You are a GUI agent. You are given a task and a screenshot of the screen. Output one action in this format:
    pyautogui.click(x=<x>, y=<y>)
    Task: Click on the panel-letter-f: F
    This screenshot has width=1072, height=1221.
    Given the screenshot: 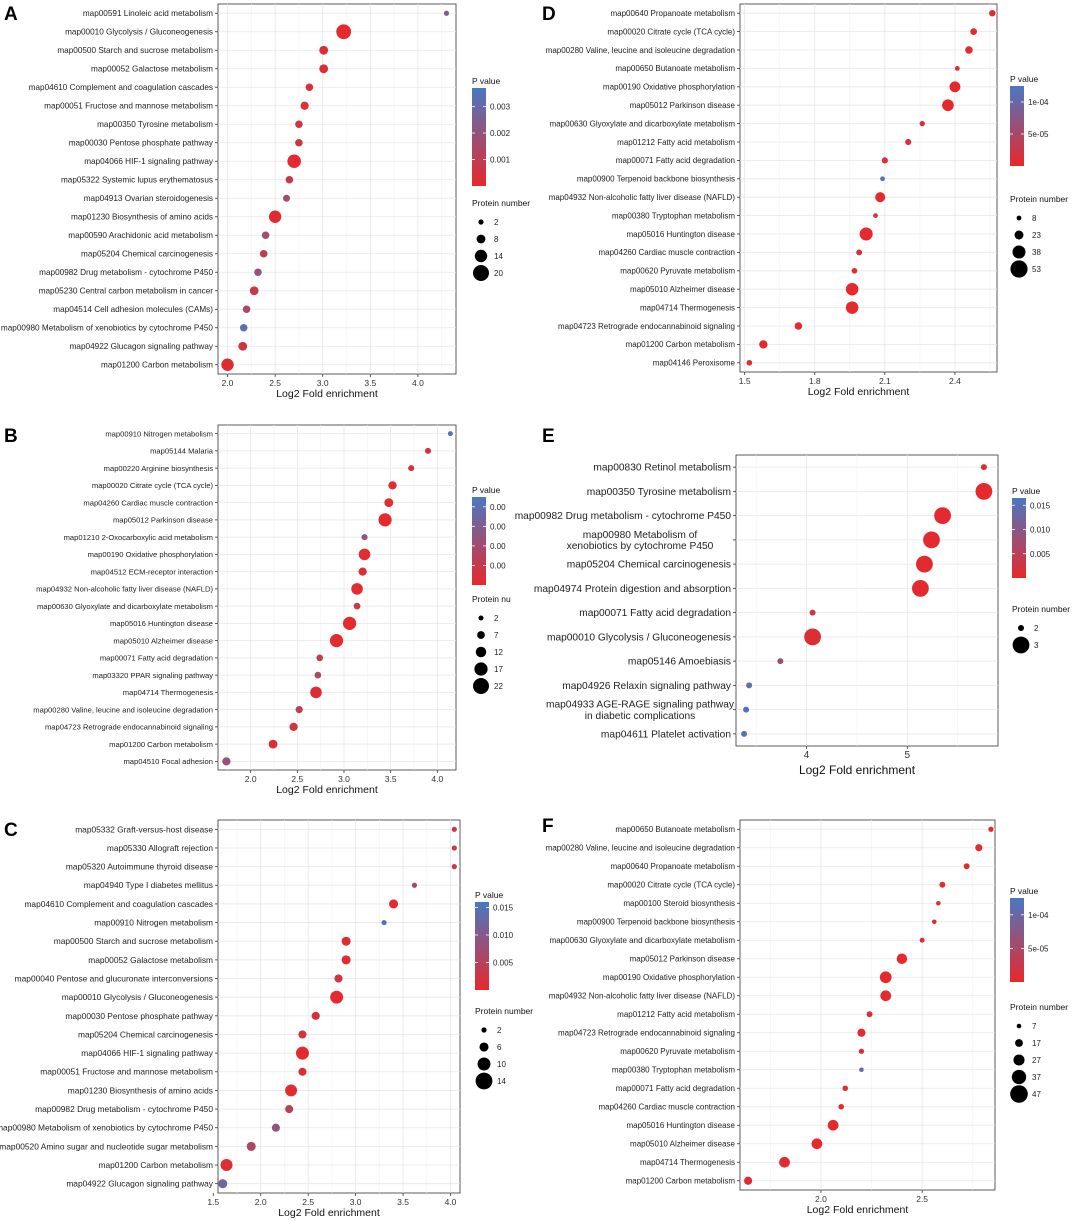 What is the action you would take?
    pyautogui.click(x=548, y=826)
    